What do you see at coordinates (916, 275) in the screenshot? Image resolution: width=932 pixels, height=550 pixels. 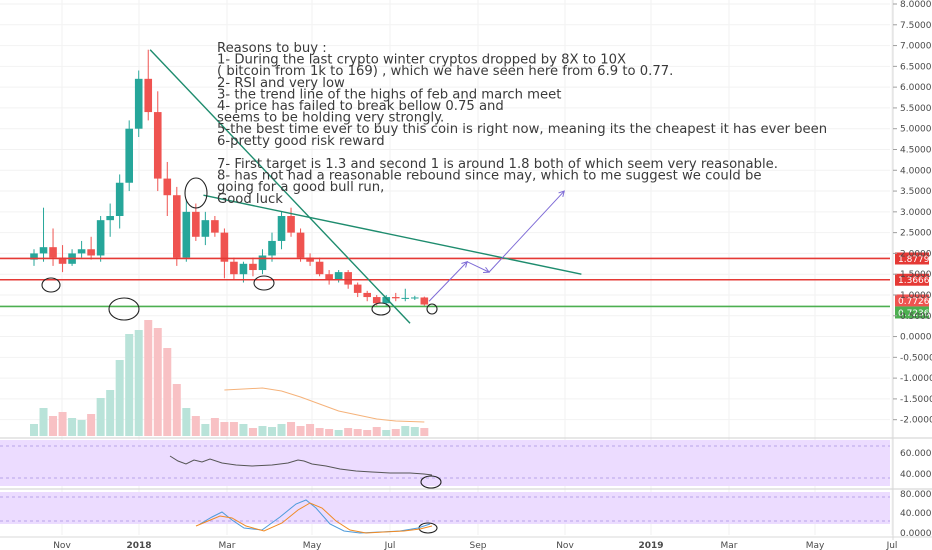 I see `price-tick-label: 1.5000` at bounding box center [916, 275].